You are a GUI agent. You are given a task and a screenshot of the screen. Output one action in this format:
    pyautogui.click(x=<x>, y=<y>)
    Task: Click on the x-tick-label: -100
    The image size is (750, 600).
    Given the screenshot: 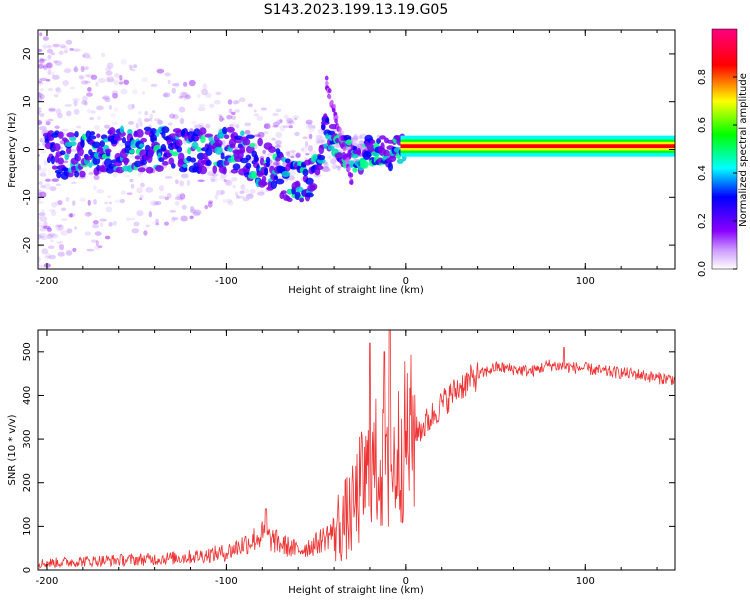 What is the action you would take?
    pyautogui.click(x=226, y=281)
    